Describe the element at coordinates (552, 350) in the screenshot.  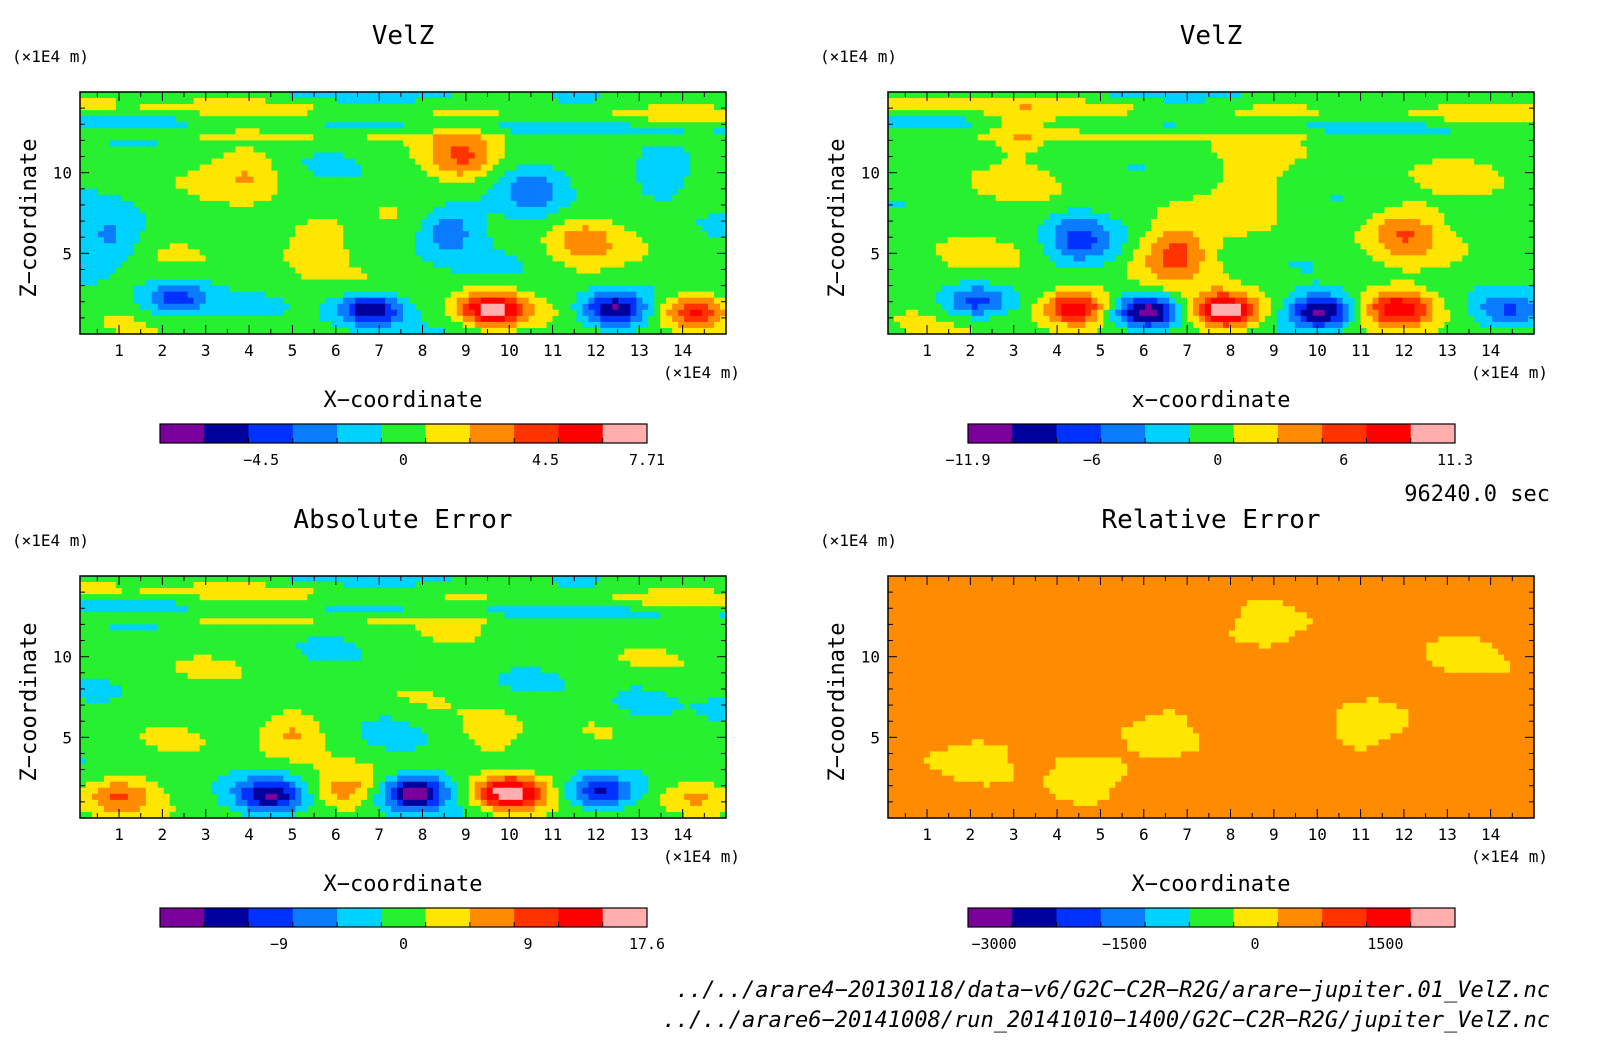
I see `x-tick-label: 11` at that location.